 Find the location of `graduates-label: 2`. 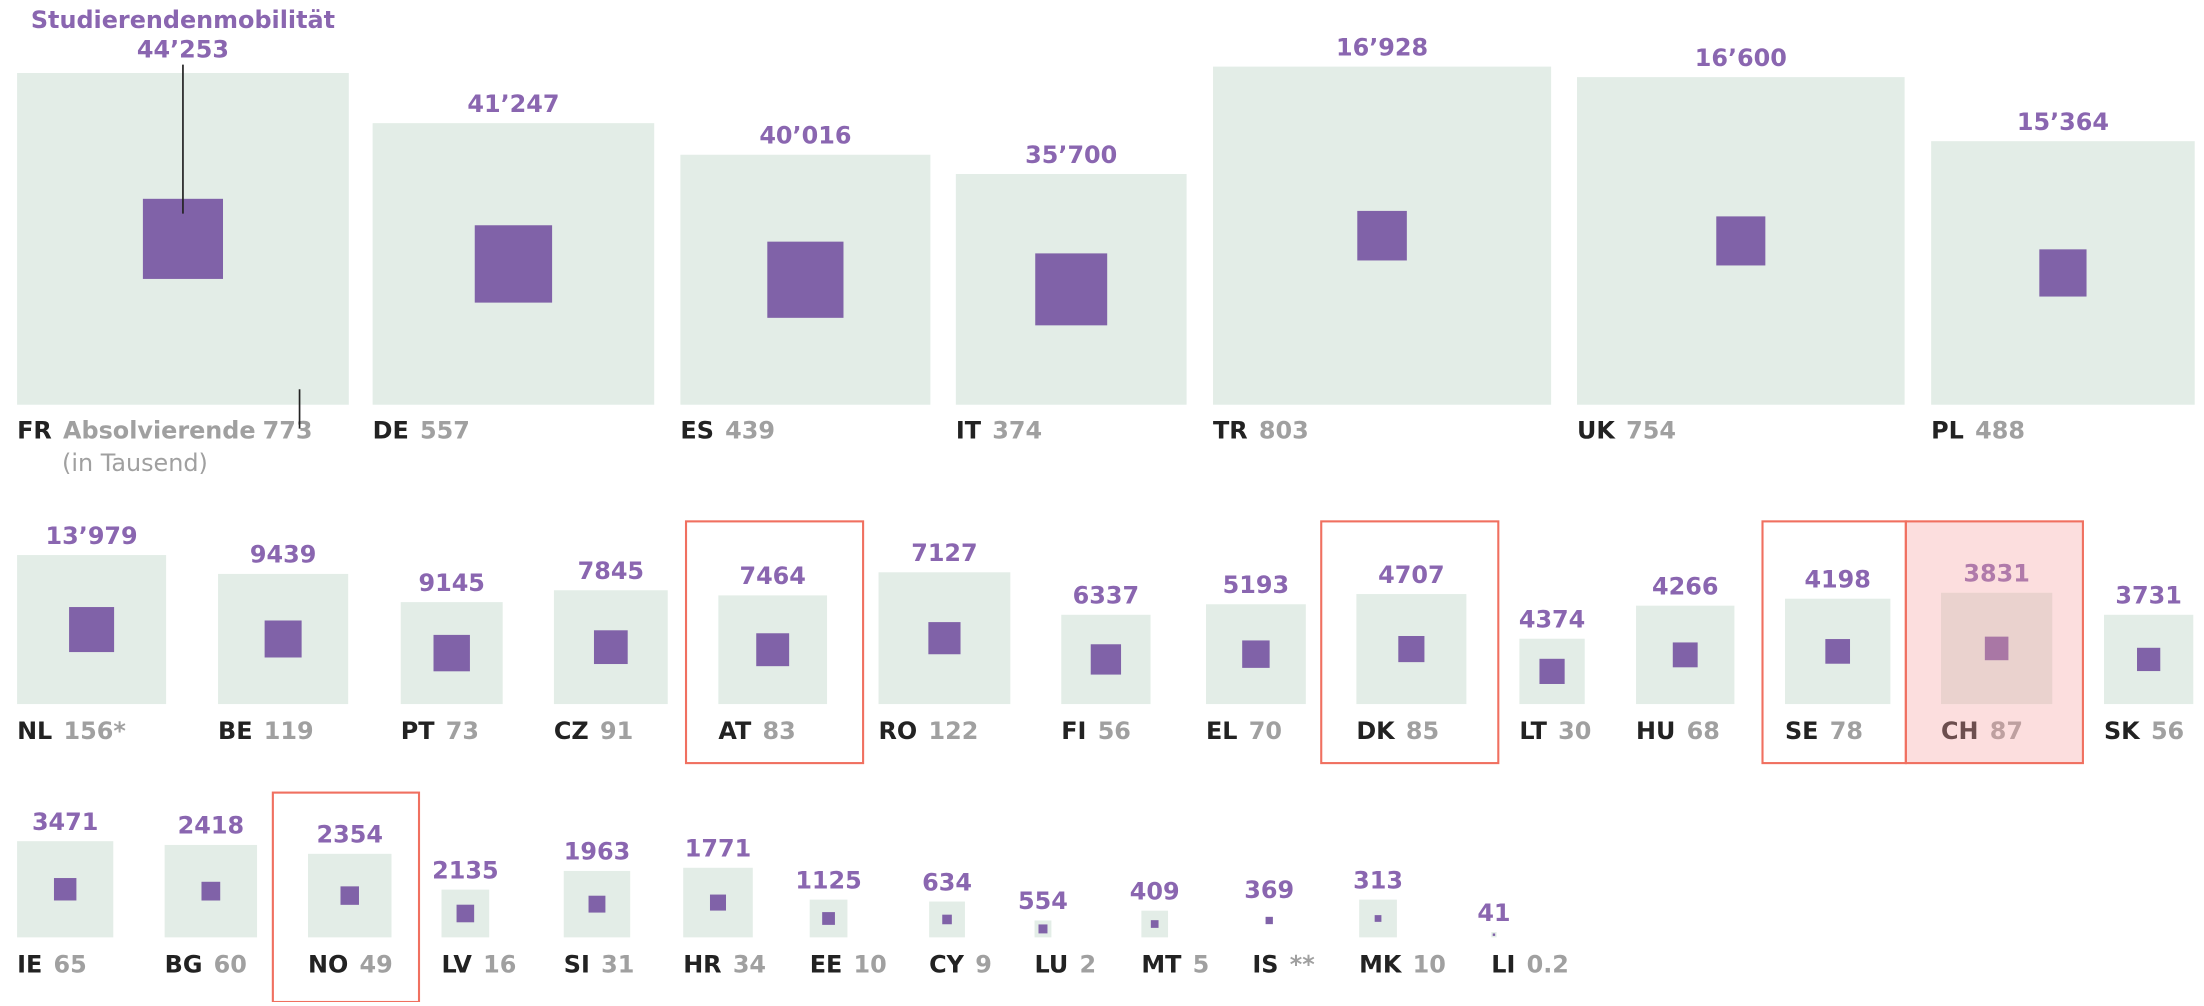

graduates-label: 2 is located at coordinates (1088, 964).